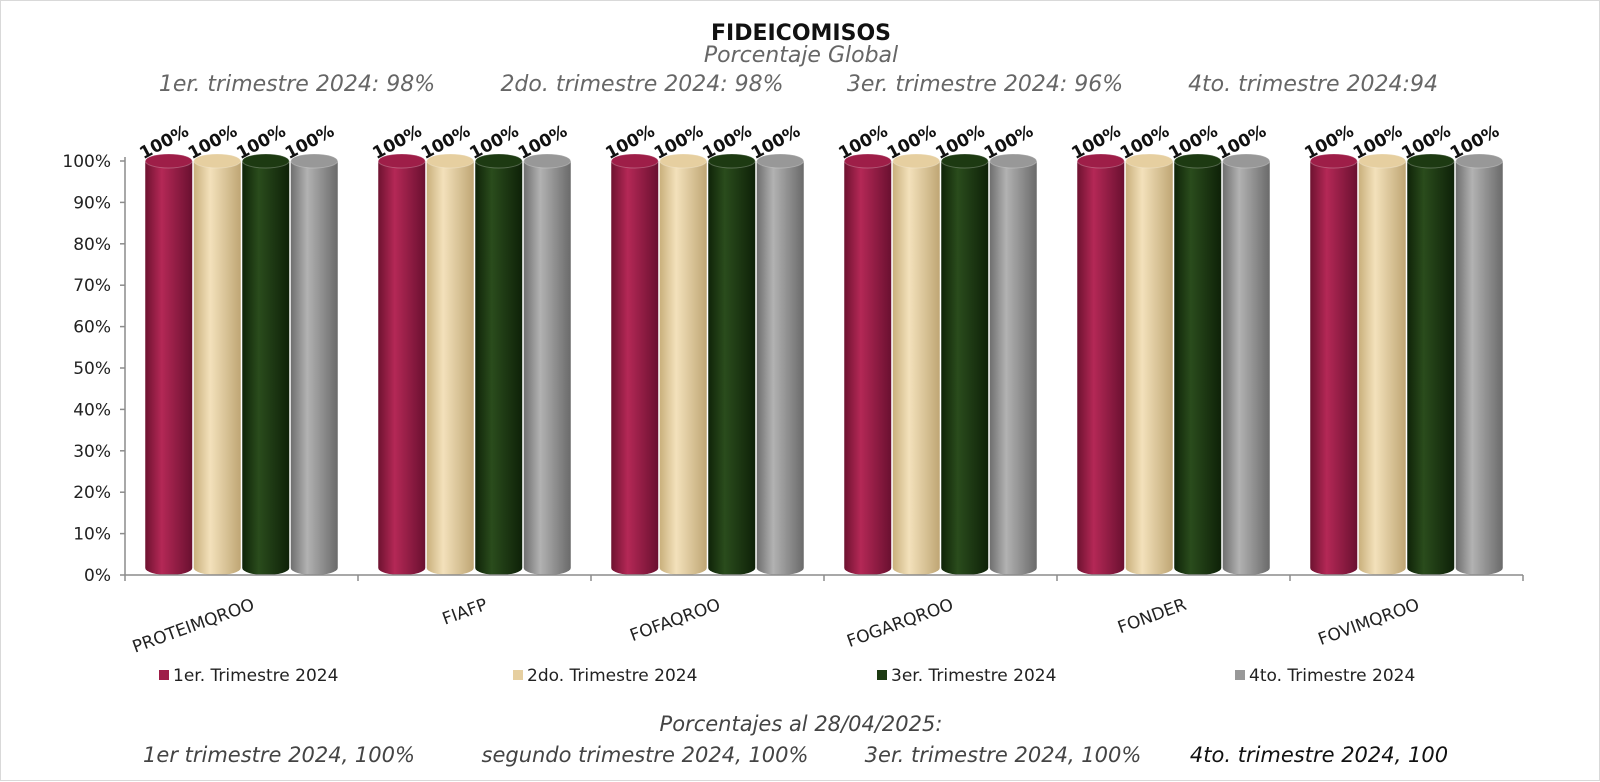 Image resolution: width=1600 pixels, height=782 pixels. I want to click on footer-item-4: 4to. trimestre 2024, 100, so click(1319, 755).